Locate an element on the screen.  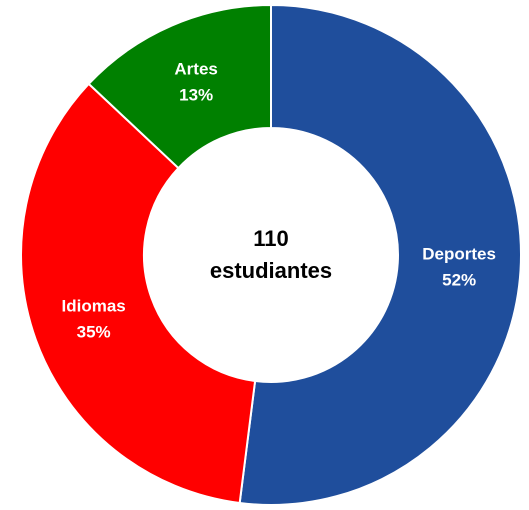
slice-value: 52% is located at coordinates (459, 279).